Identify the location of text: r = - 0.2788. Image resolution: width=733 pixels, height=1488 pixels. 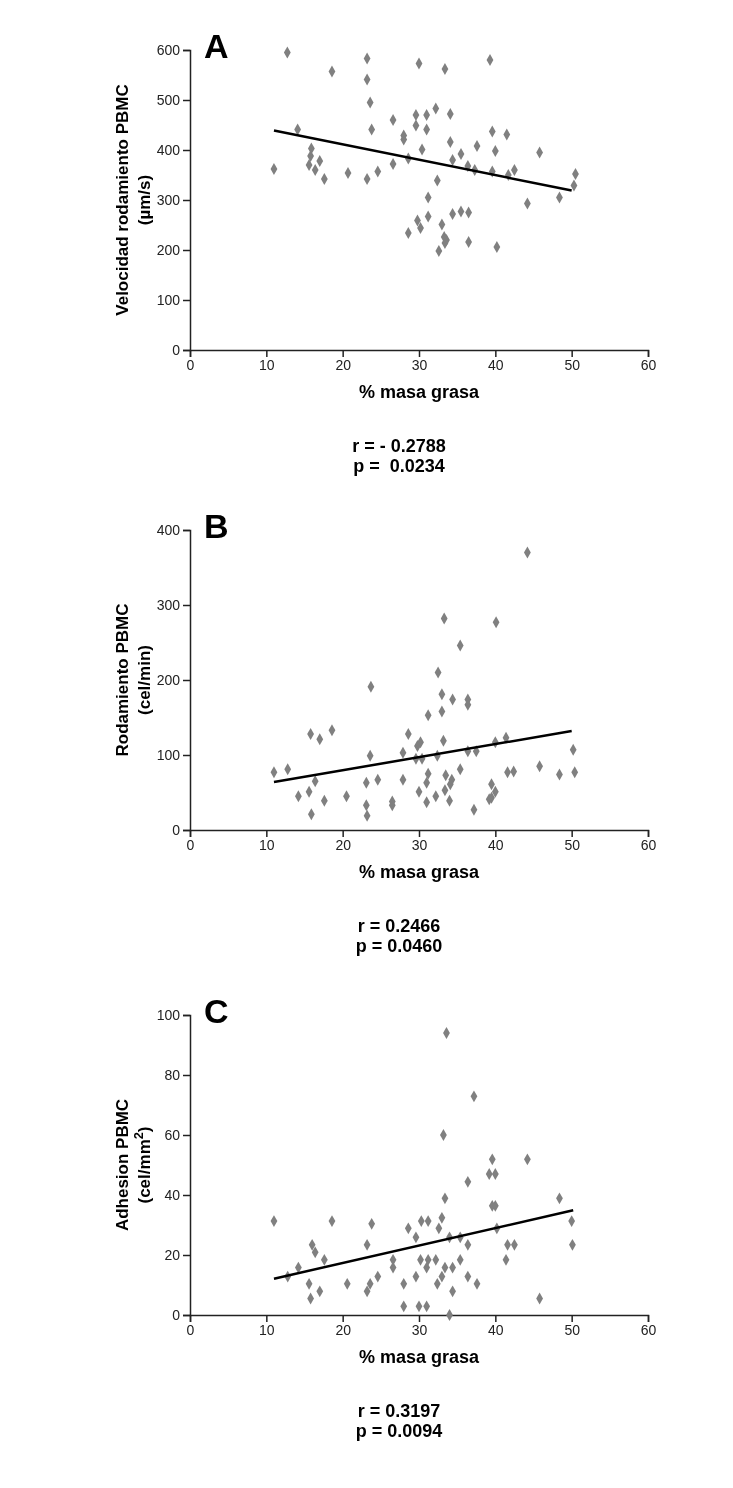
(399, 446).